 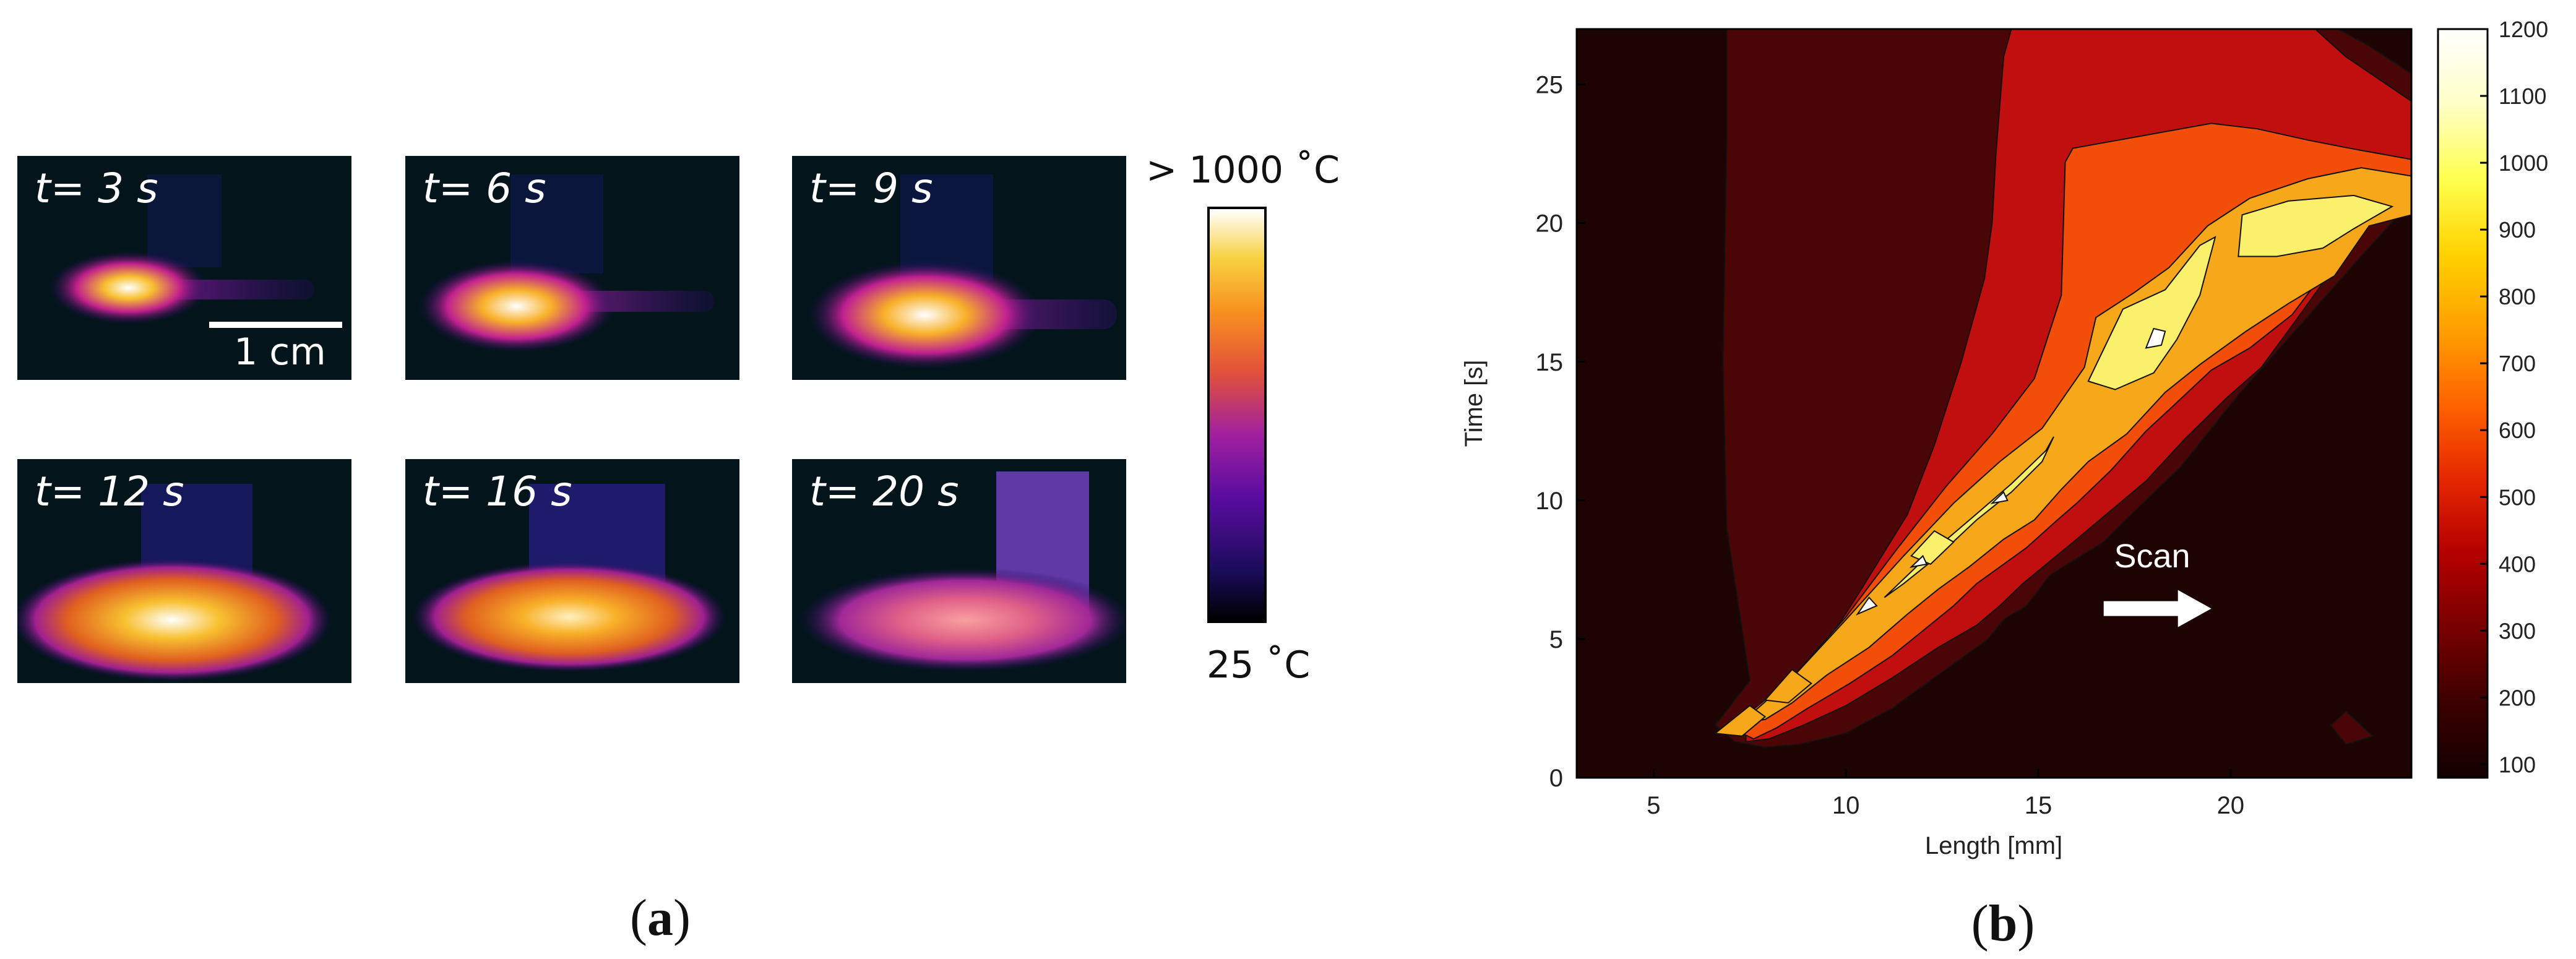 I want to click on colorbar-ticks: 100 200 300 400 500 600 700 800 900 1000 1100 1200, so click(x=2514, y=397).